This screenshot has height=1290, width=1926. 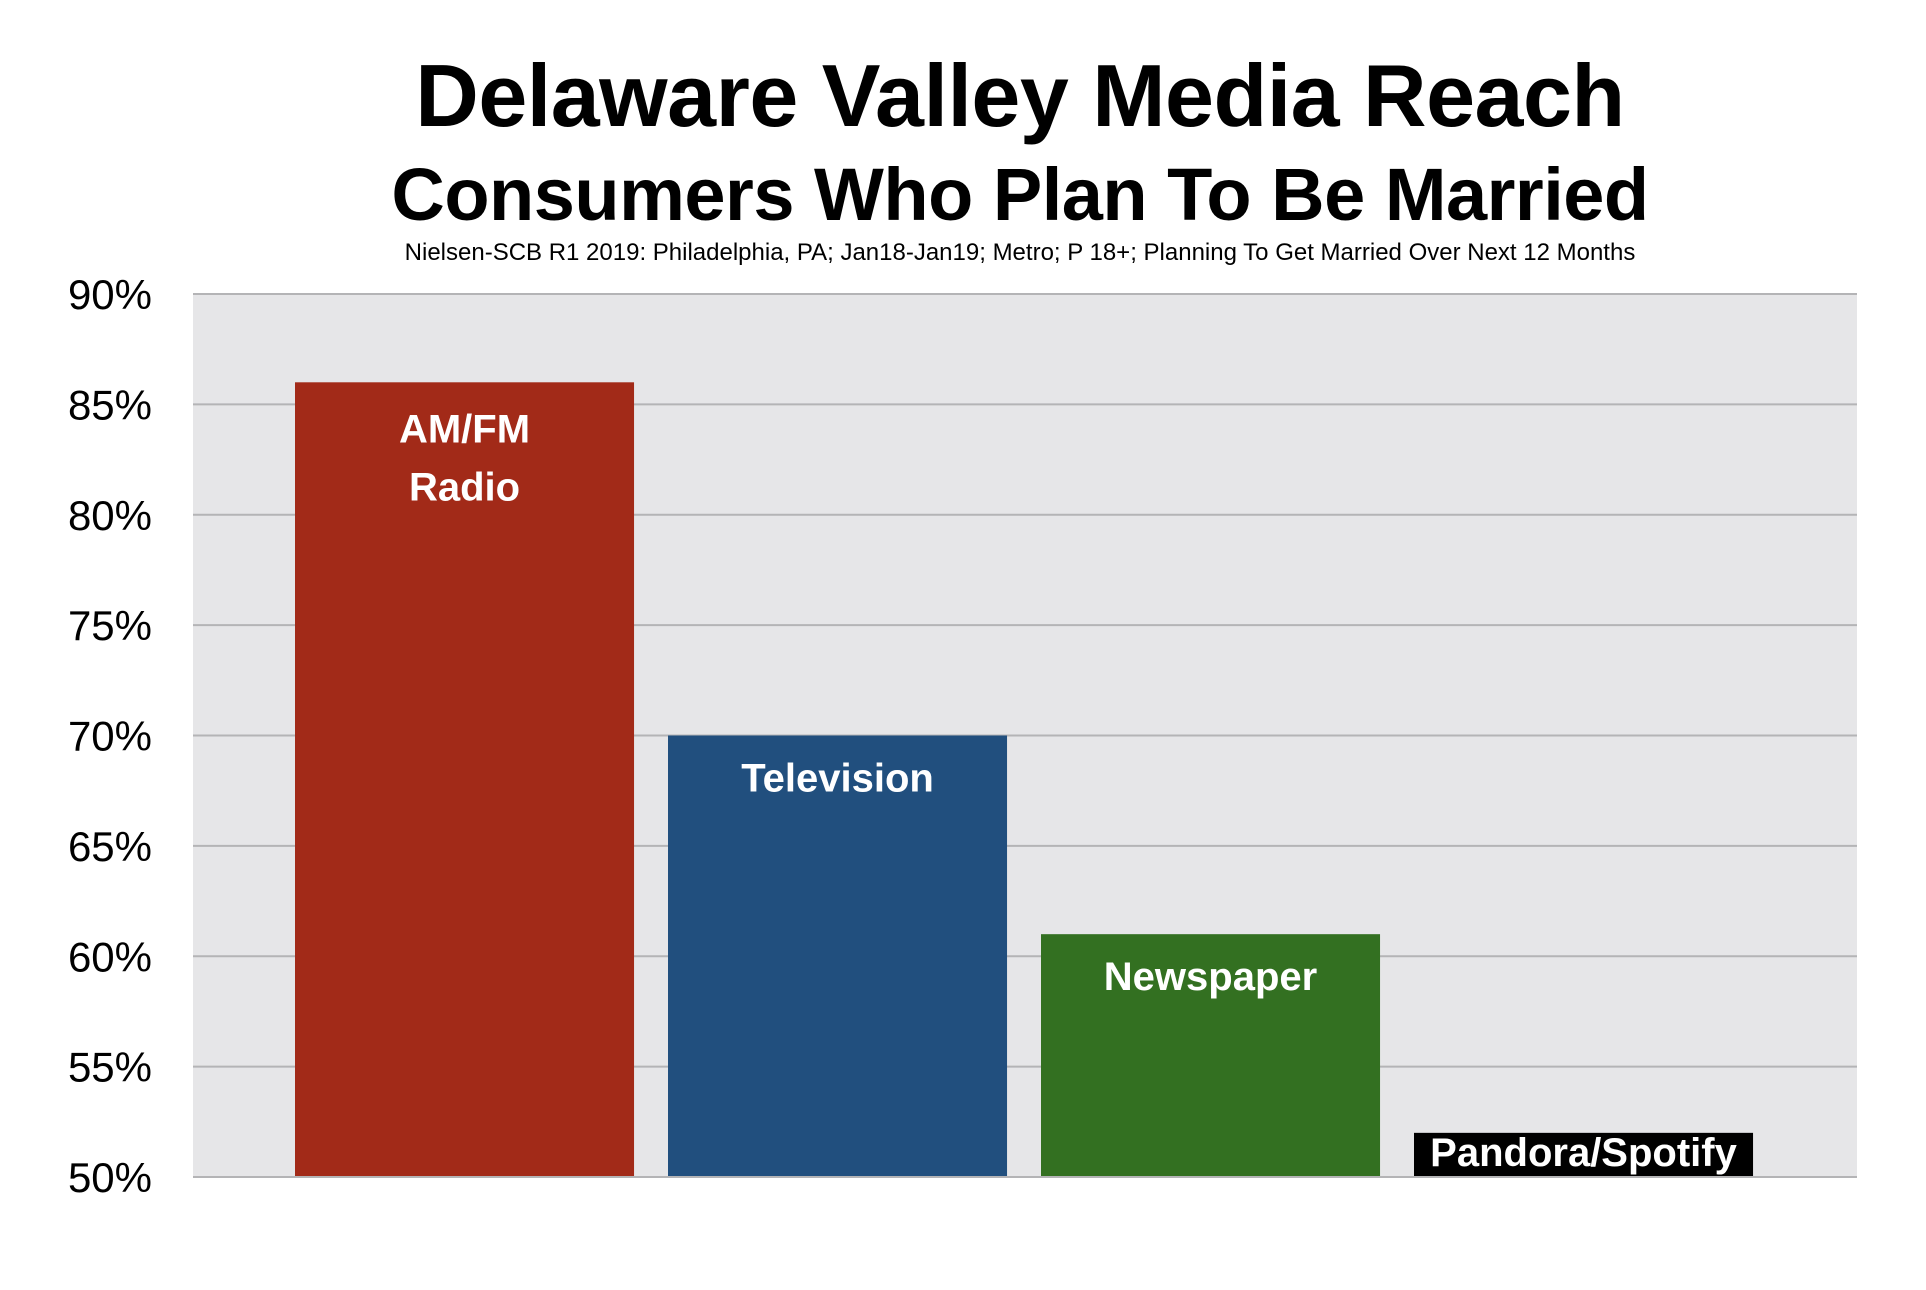 I want to click on bar-am-fm-radio, so click(x=465, y=779).